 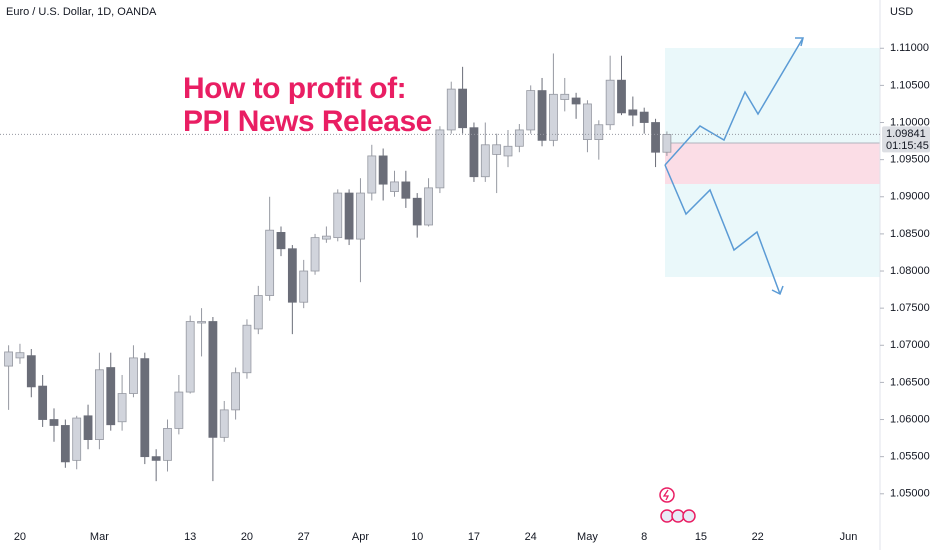 I want to click on x-tick-label: 15, so click(x=701, y=537).